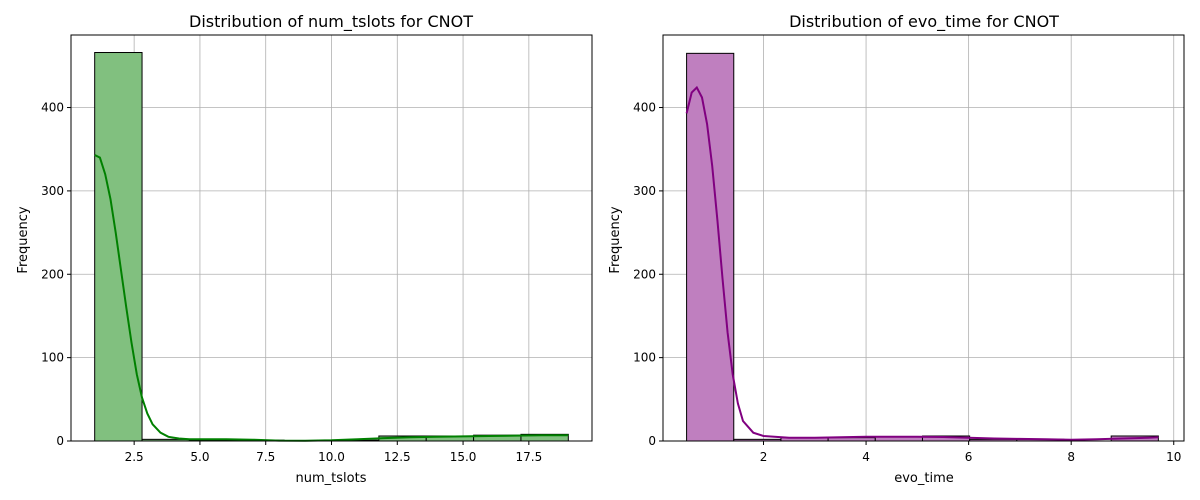 The image size is (1200, 500). I want to click on chart-title: Distribution of num_tslots for CNOT, so click(331, 22).